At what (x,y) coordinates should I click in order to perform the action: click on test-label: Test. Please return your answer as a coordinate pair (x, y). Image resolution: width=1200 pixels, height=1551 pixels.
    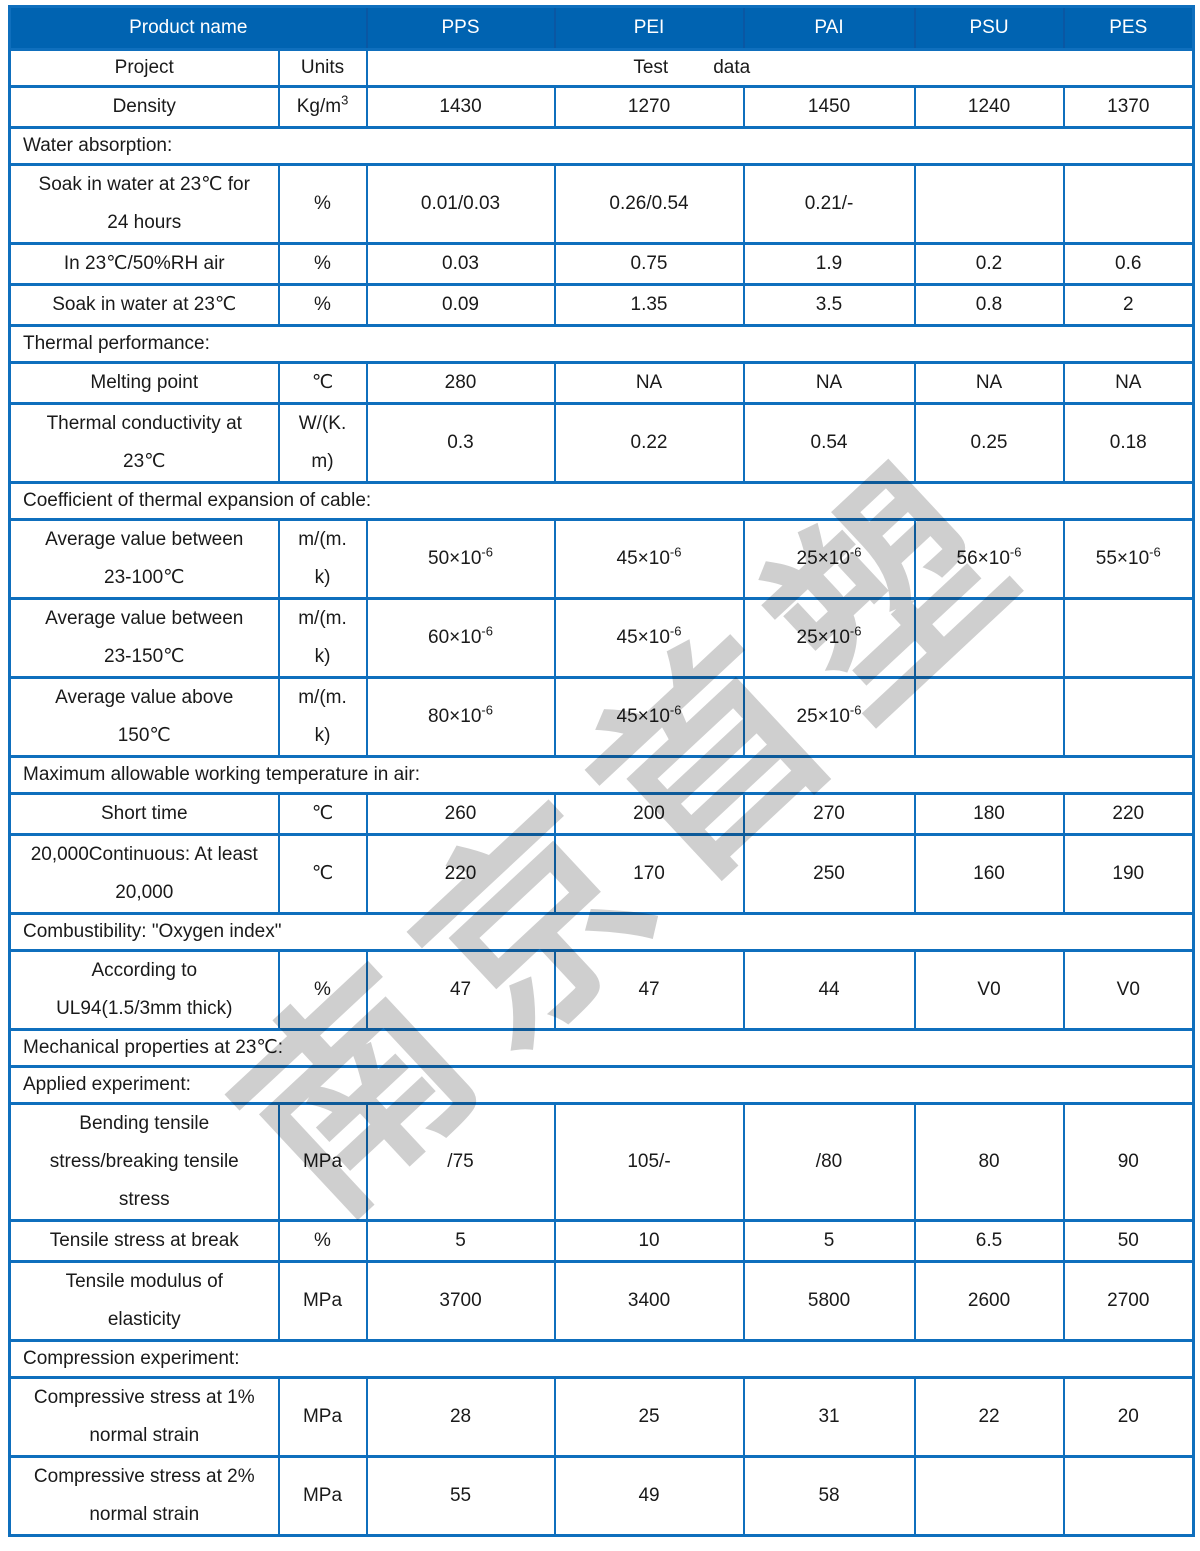
    Looking at the image, I should click on (651, 67).